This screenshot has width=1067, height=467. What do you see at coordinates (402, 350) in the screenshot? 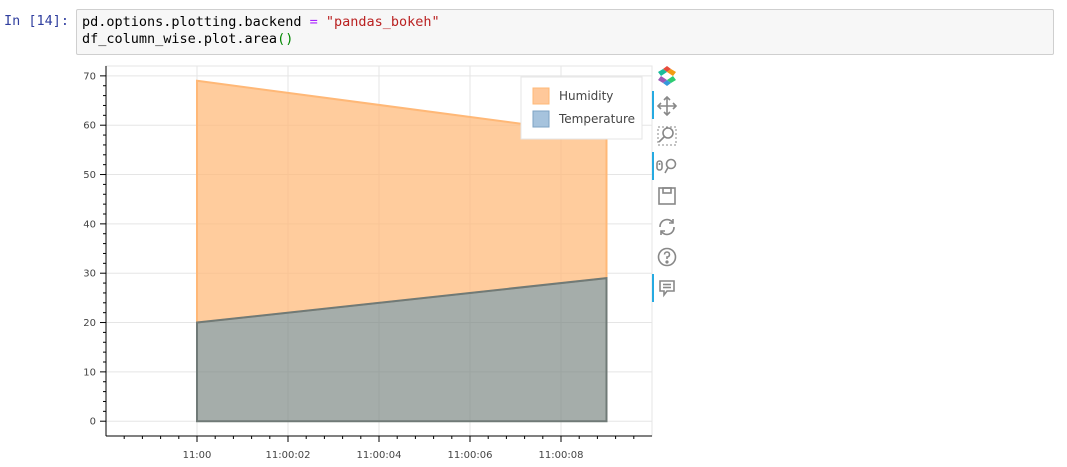
I see `area-temperature` at bounding box center [402, 350].